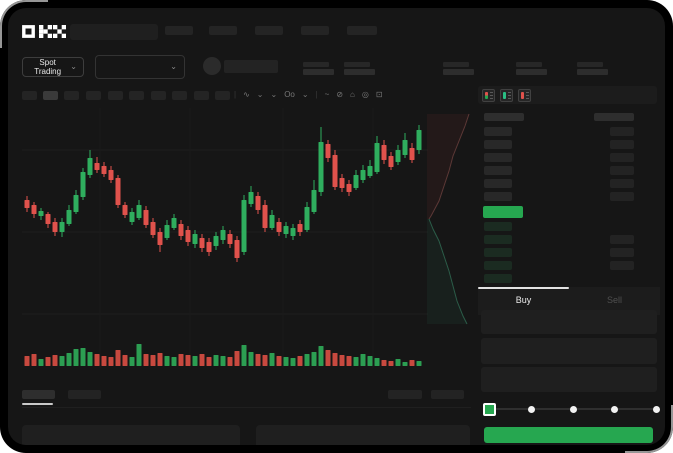 This screenshot has height=453, width=673. Describe the element at coordinates (568, 435) in the screenshot. I see `buy-submit-button` at that location.